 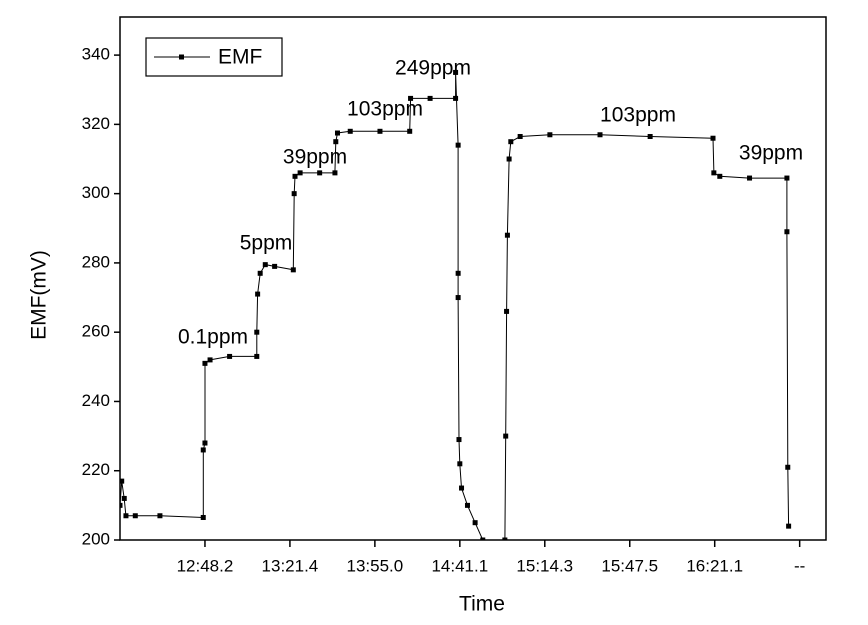 I want to click on x-tick-label: 15:14.3, so click(x=544, y=565).